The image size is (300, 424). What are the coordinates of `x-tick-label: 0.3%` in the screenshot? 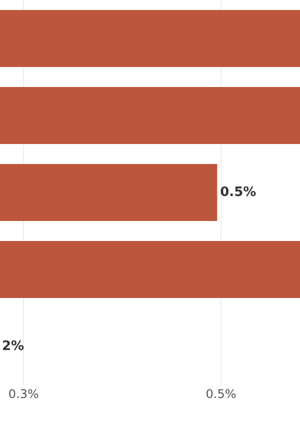 It's located at (23, 394).